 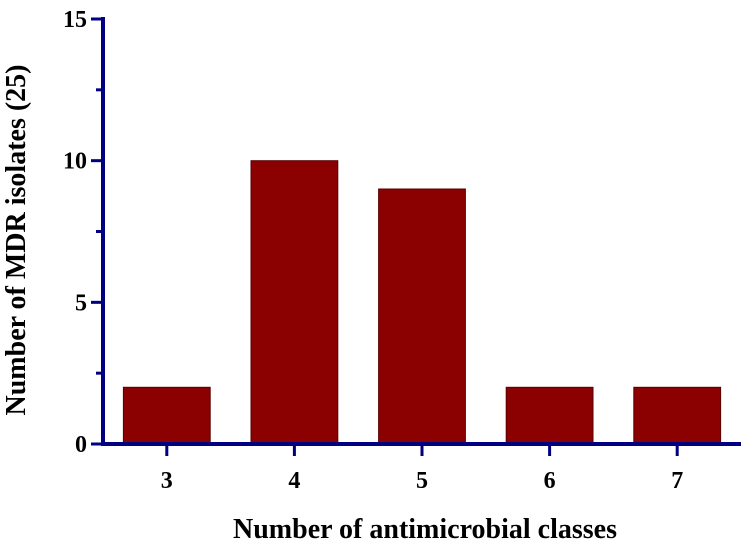 I want to click on y-tick-label: 5, so click(x=81, y=303).